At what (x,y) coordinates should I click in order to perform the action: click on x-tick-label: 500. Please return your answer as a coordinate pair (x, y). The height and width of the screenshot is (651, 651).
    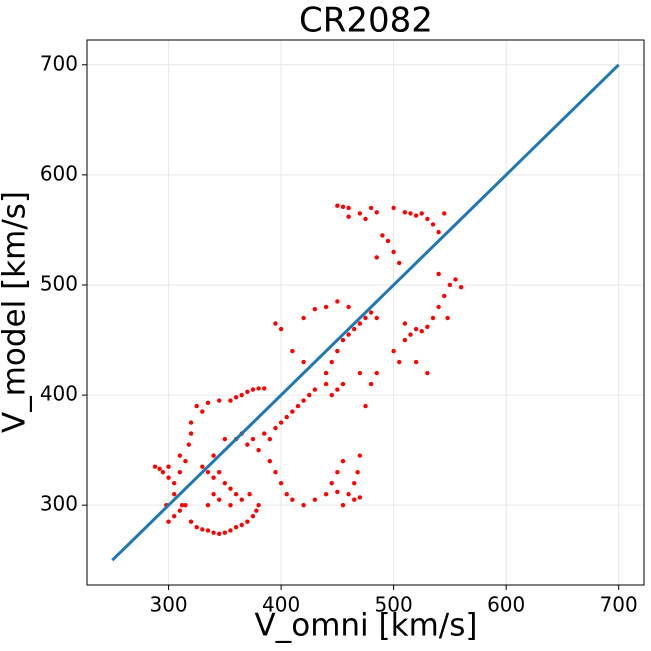
    Looking at the image, I should click on (394, 605).